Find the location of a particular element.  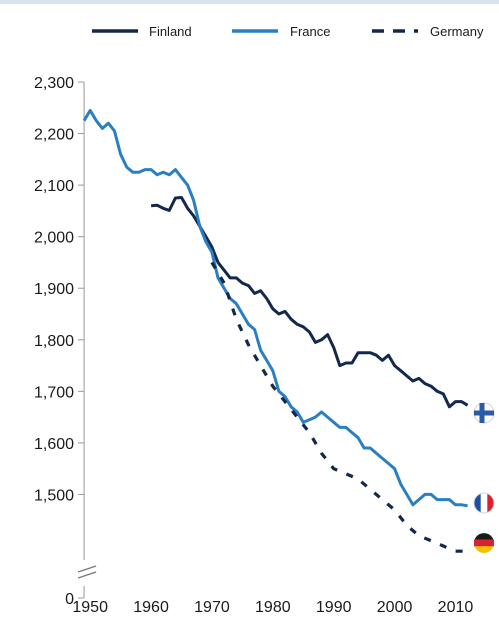

legend-item-germany: Germany is located at coordinates (428, 31).